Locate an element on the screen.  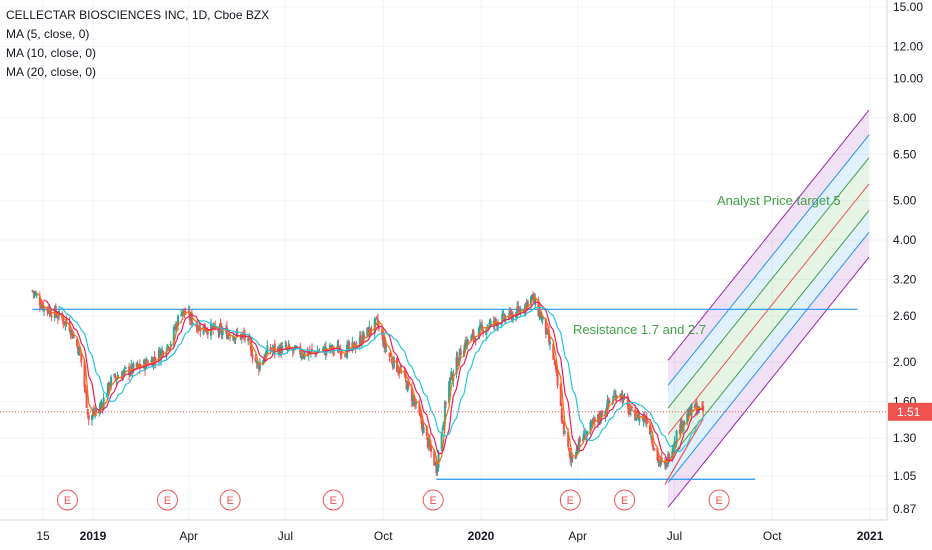
indicator-ma10: MA (10, close, 0) is located at coordinates (51, 53).